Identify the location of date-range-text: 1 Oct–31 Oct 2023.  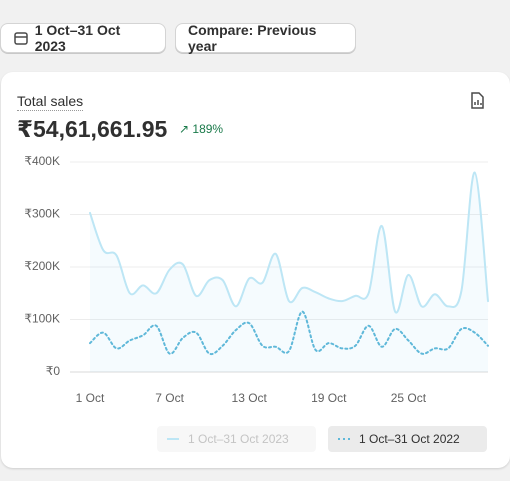
(77, 38).